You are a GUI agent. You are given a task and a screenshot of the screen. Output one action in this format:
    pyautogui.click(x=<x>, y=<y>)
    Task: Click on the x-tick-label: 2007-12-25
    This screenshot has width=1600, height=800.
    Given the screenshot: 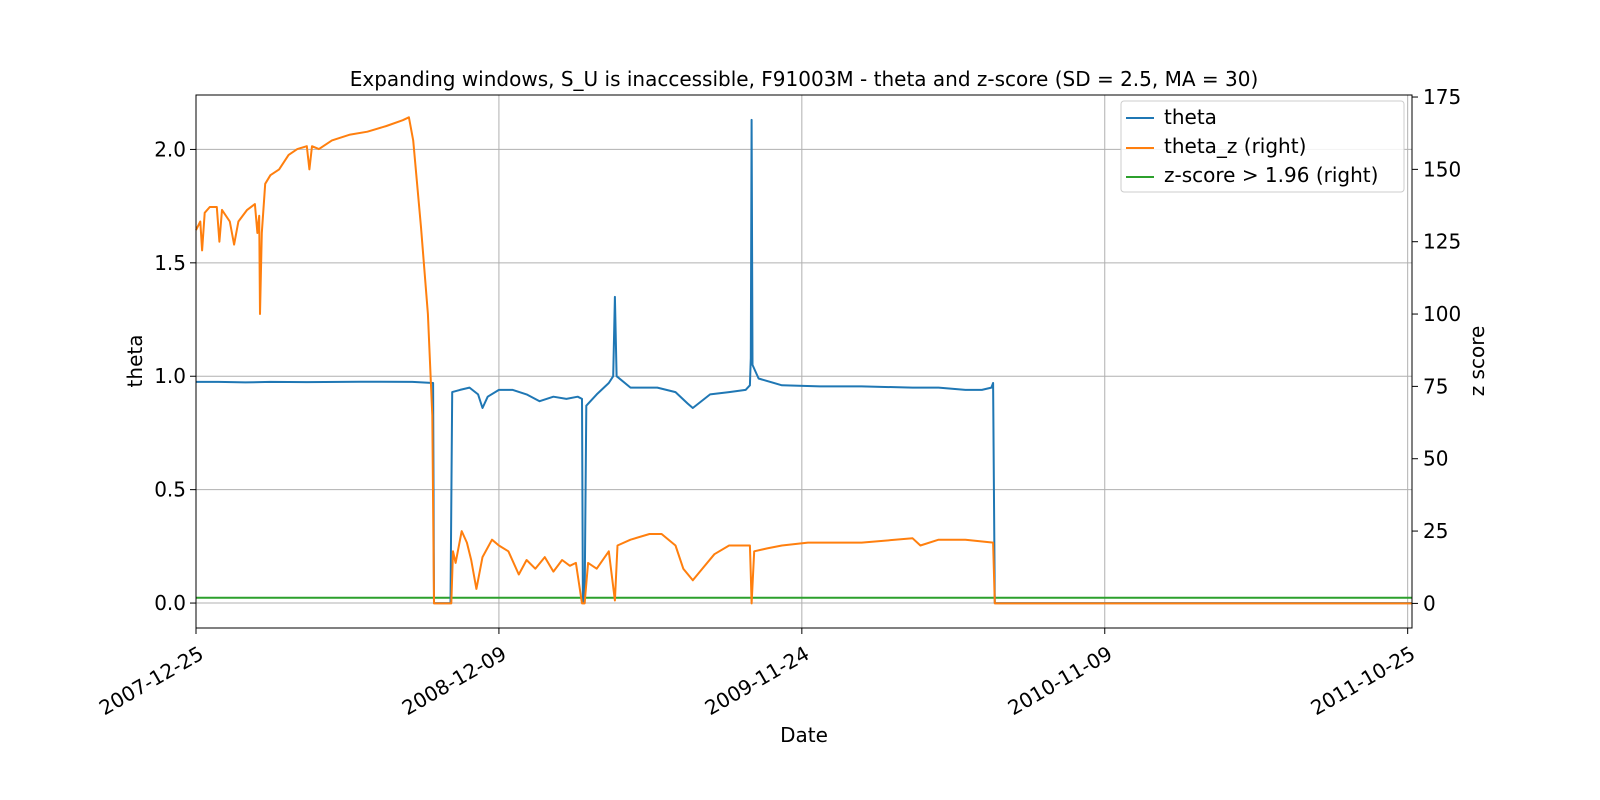 What is the action you would take?
    pyautogui.click(x=151, y=680)
    